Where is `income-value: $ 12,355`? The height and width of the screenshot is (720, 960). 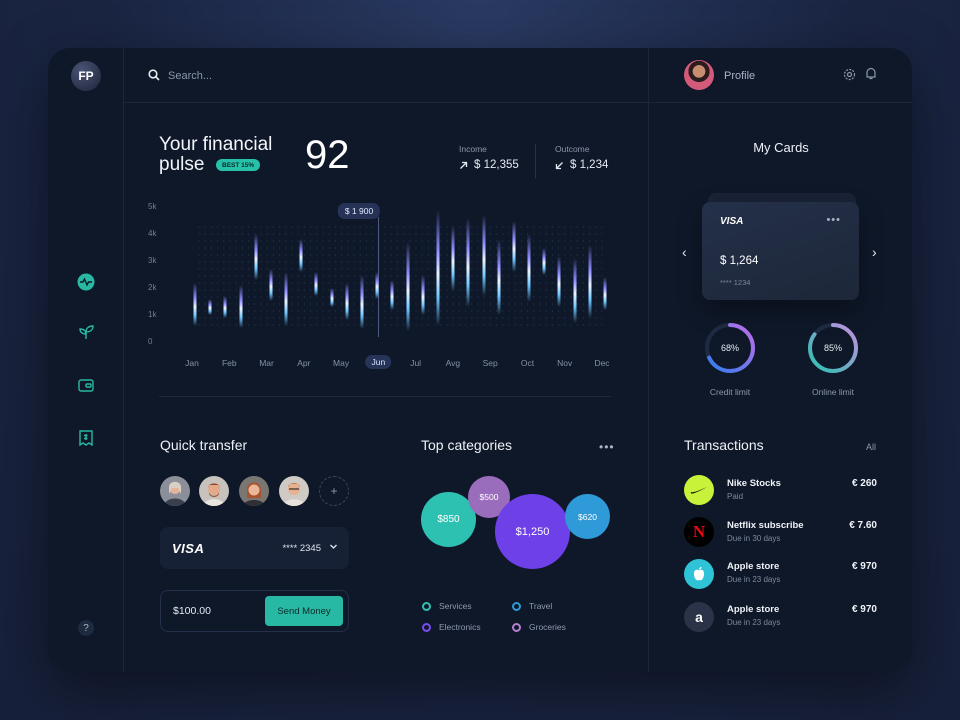 income-value: $ 12,355 is located at coordinates (489, 165).